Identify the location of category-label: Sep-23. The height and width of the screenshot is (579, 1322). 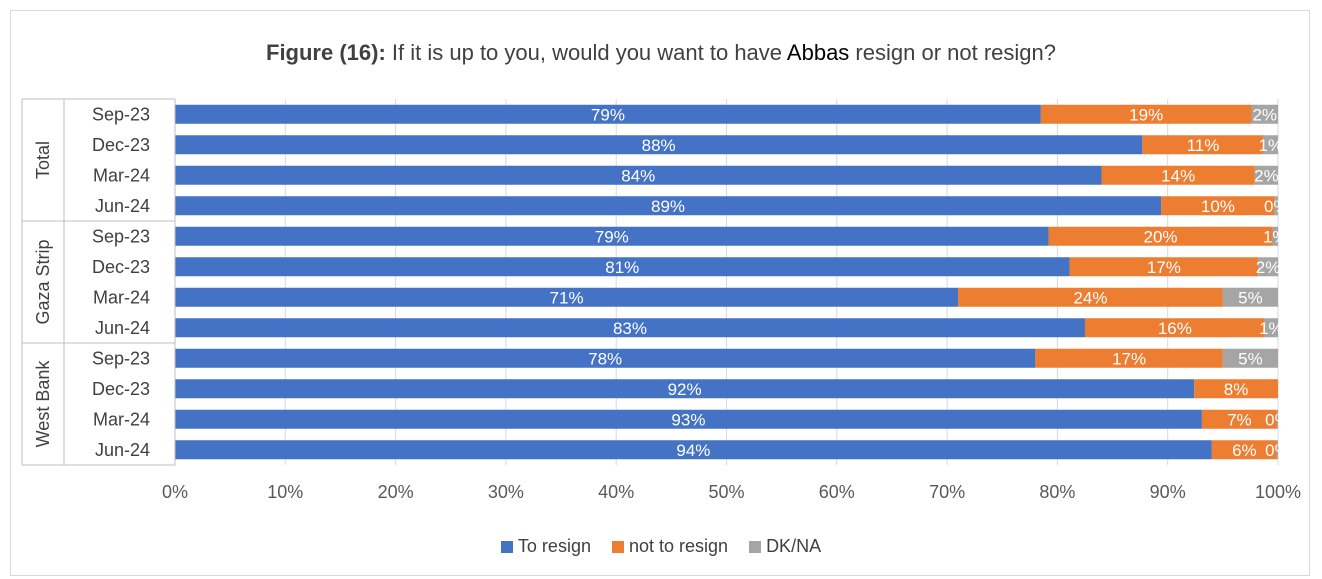
(121, 114).